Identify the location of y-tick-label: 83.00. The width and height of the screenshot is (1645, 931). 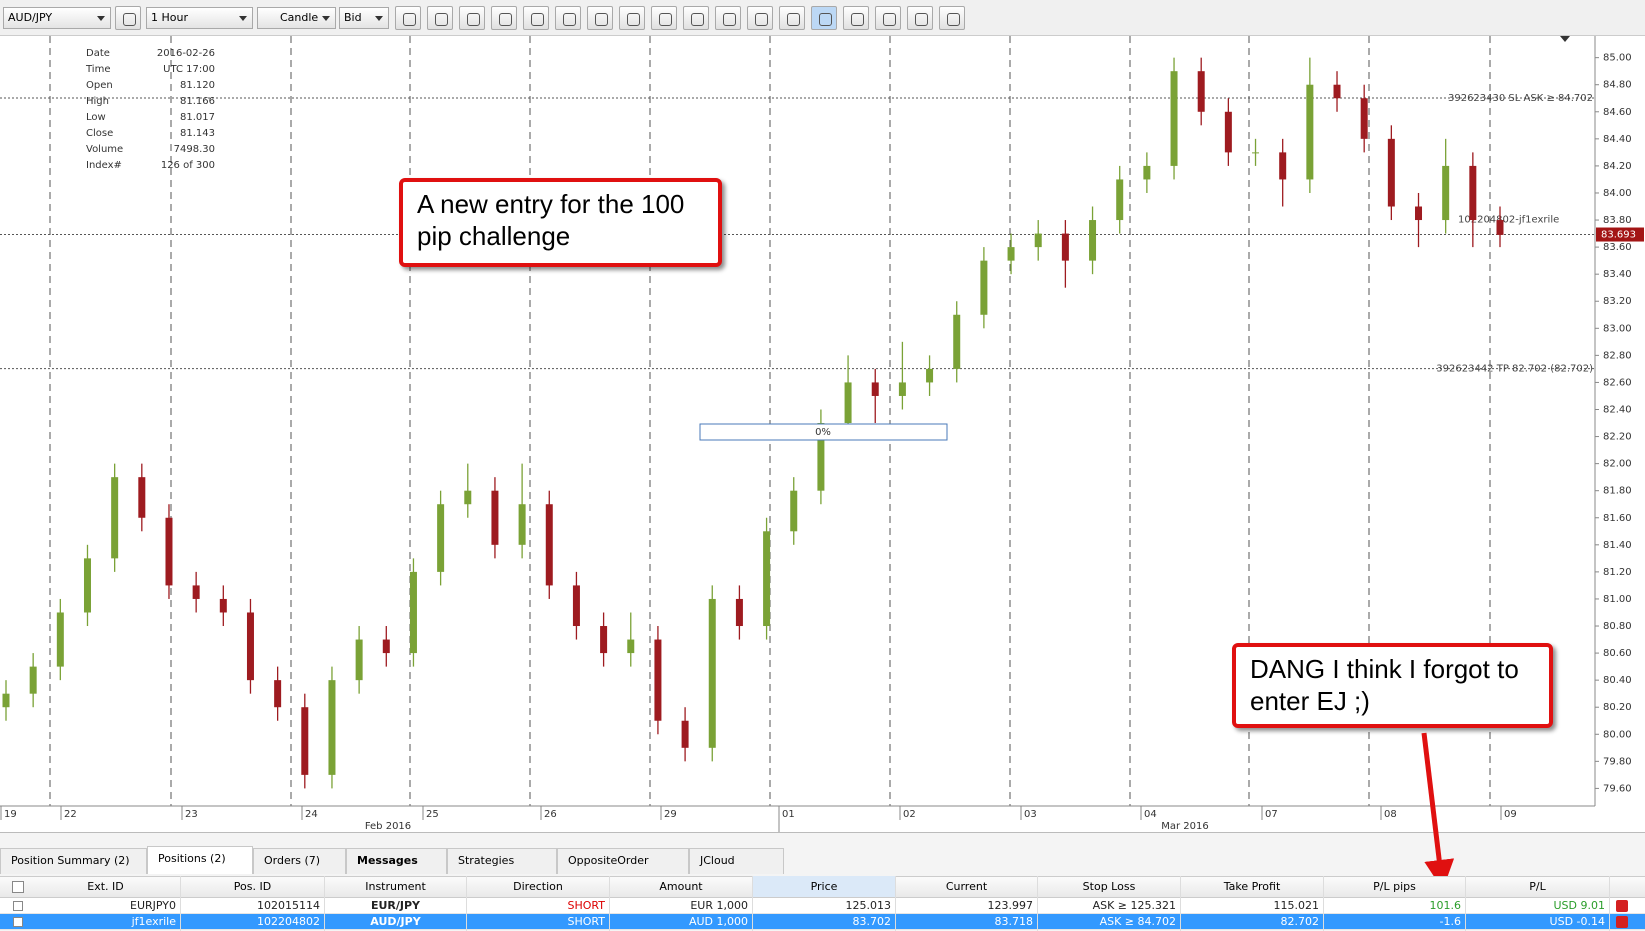
(1617, 328).